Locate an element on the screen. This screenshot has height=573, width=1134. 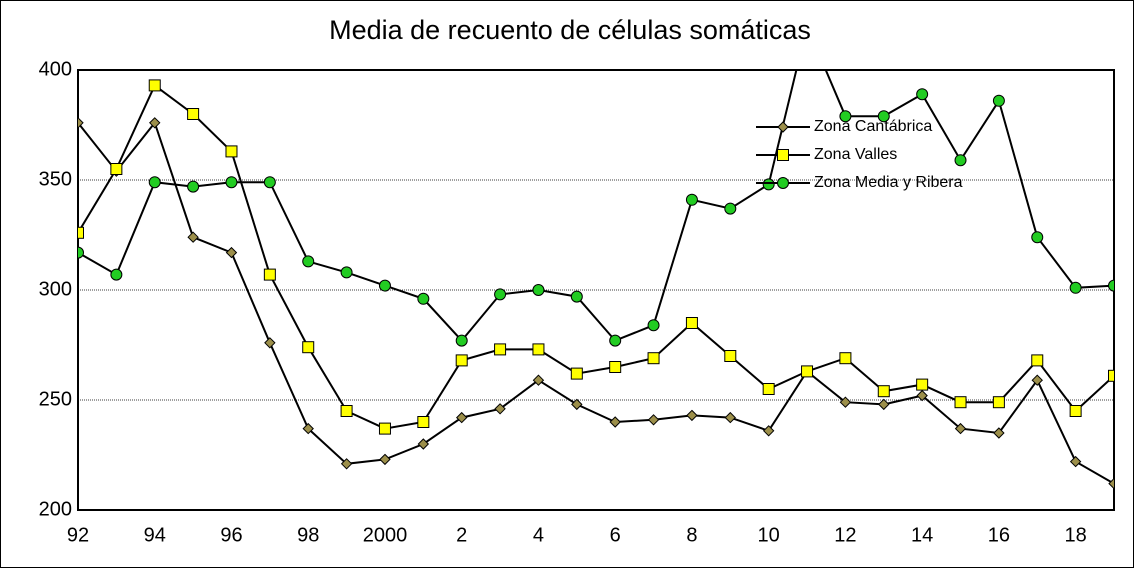
y-tick-label: 400 is located at coordinates (55, 69).